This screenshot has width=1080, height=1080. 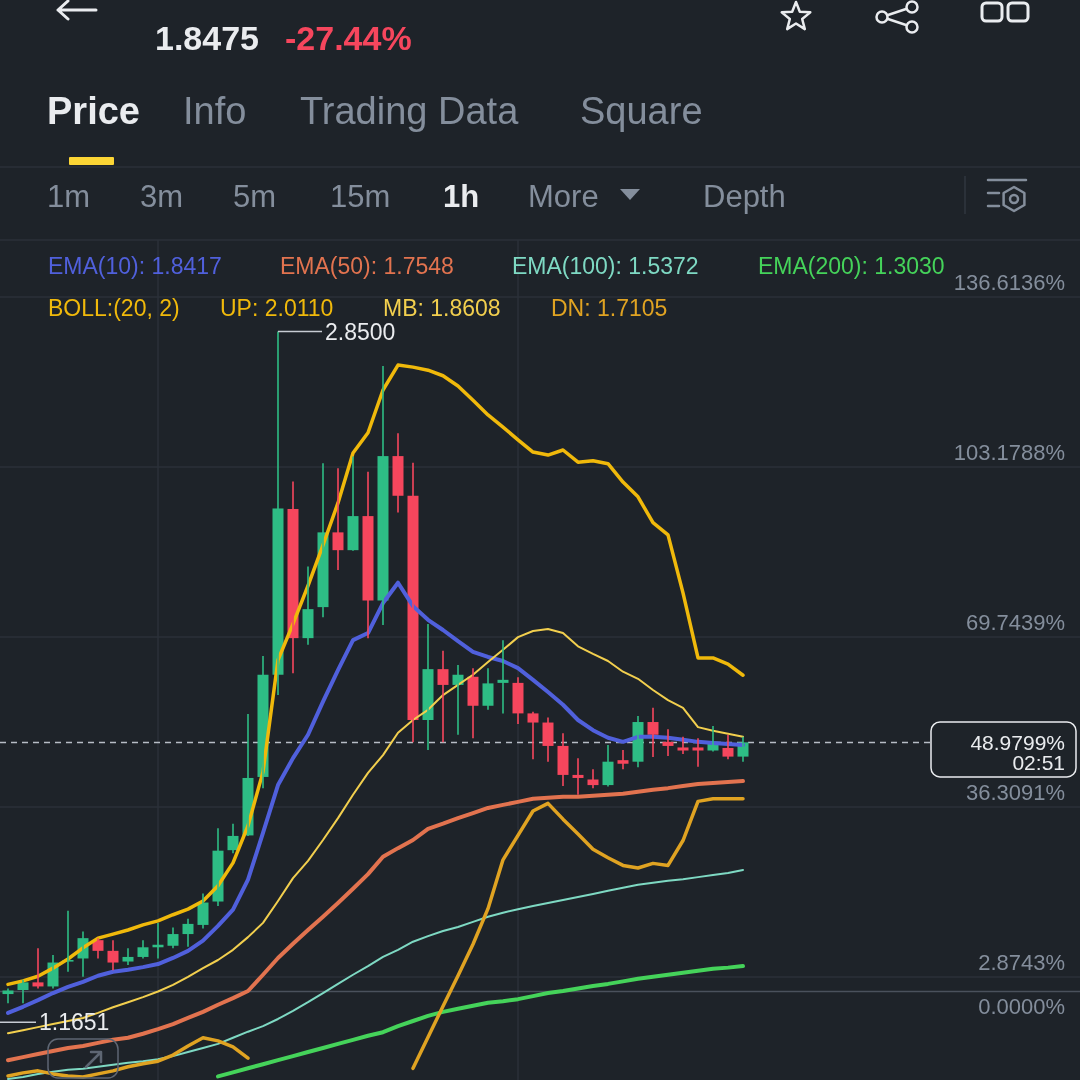 I want to click on ref-line-label: 48.9799%, so click(x=1017, y=742).